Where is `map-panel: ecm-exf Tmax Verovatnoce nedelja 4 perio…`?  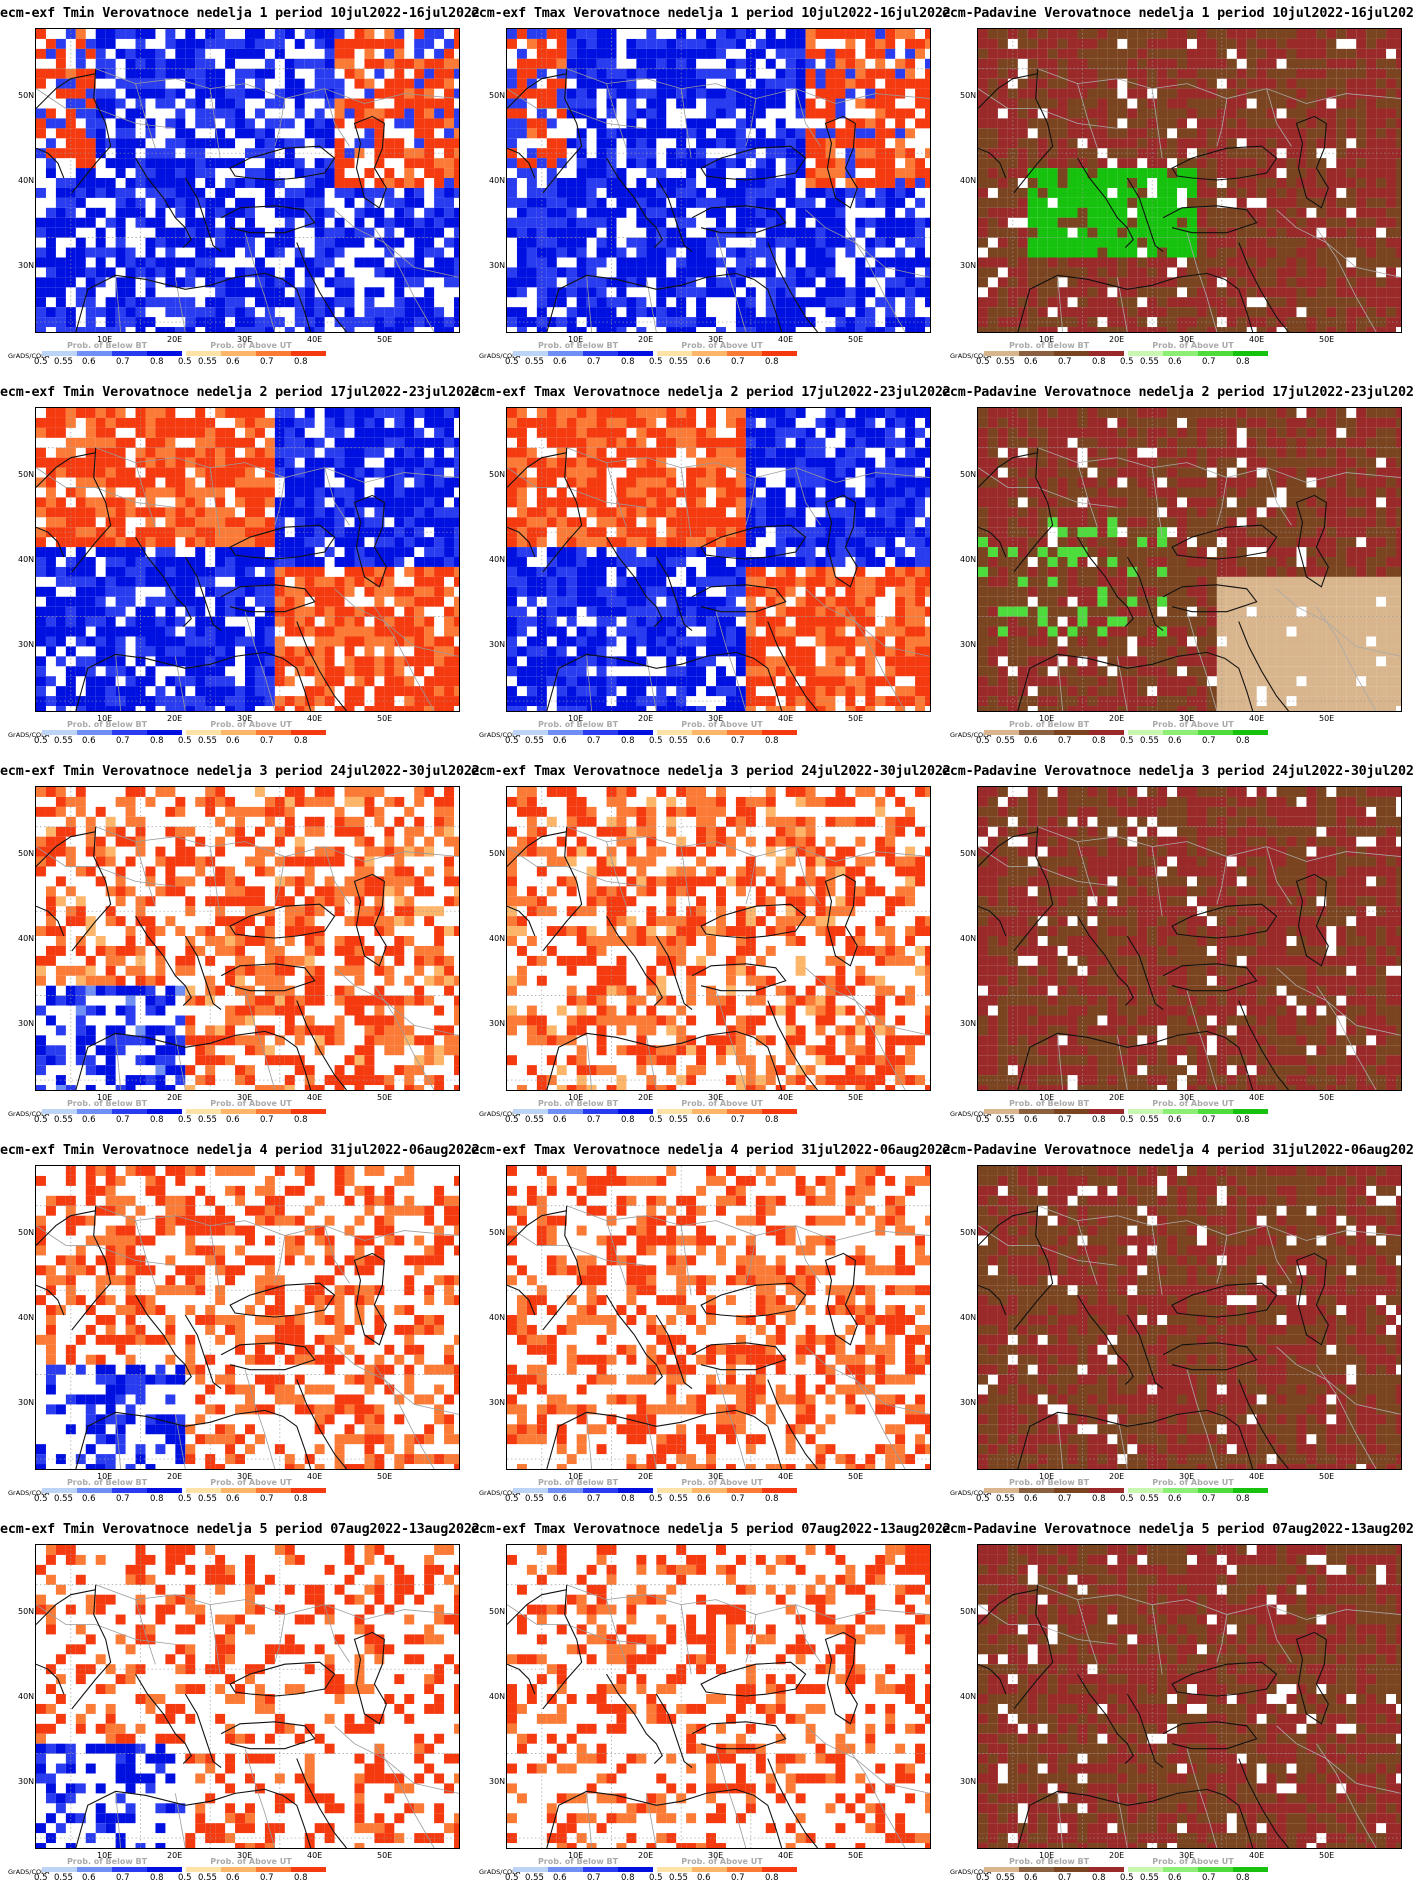
map-panel: ecm-exf Tmax Verovatnoce nedelja 4 perio… is located at coordinates (711, 1326).